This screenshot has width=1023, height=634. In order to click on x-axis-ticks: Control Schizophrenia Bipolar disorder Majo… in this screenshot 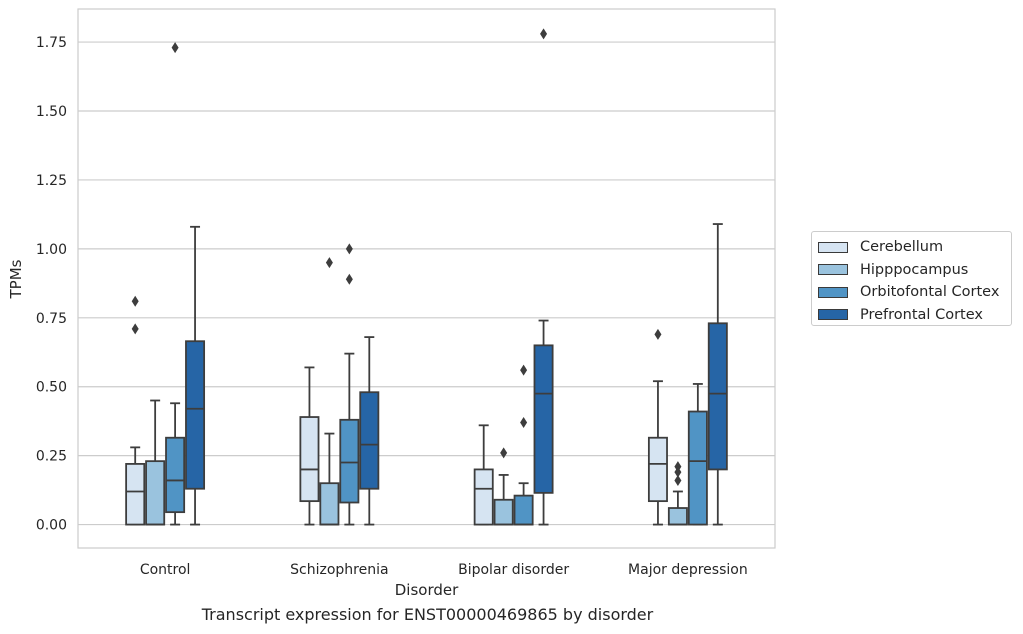, I will do `click(444, 570)`.